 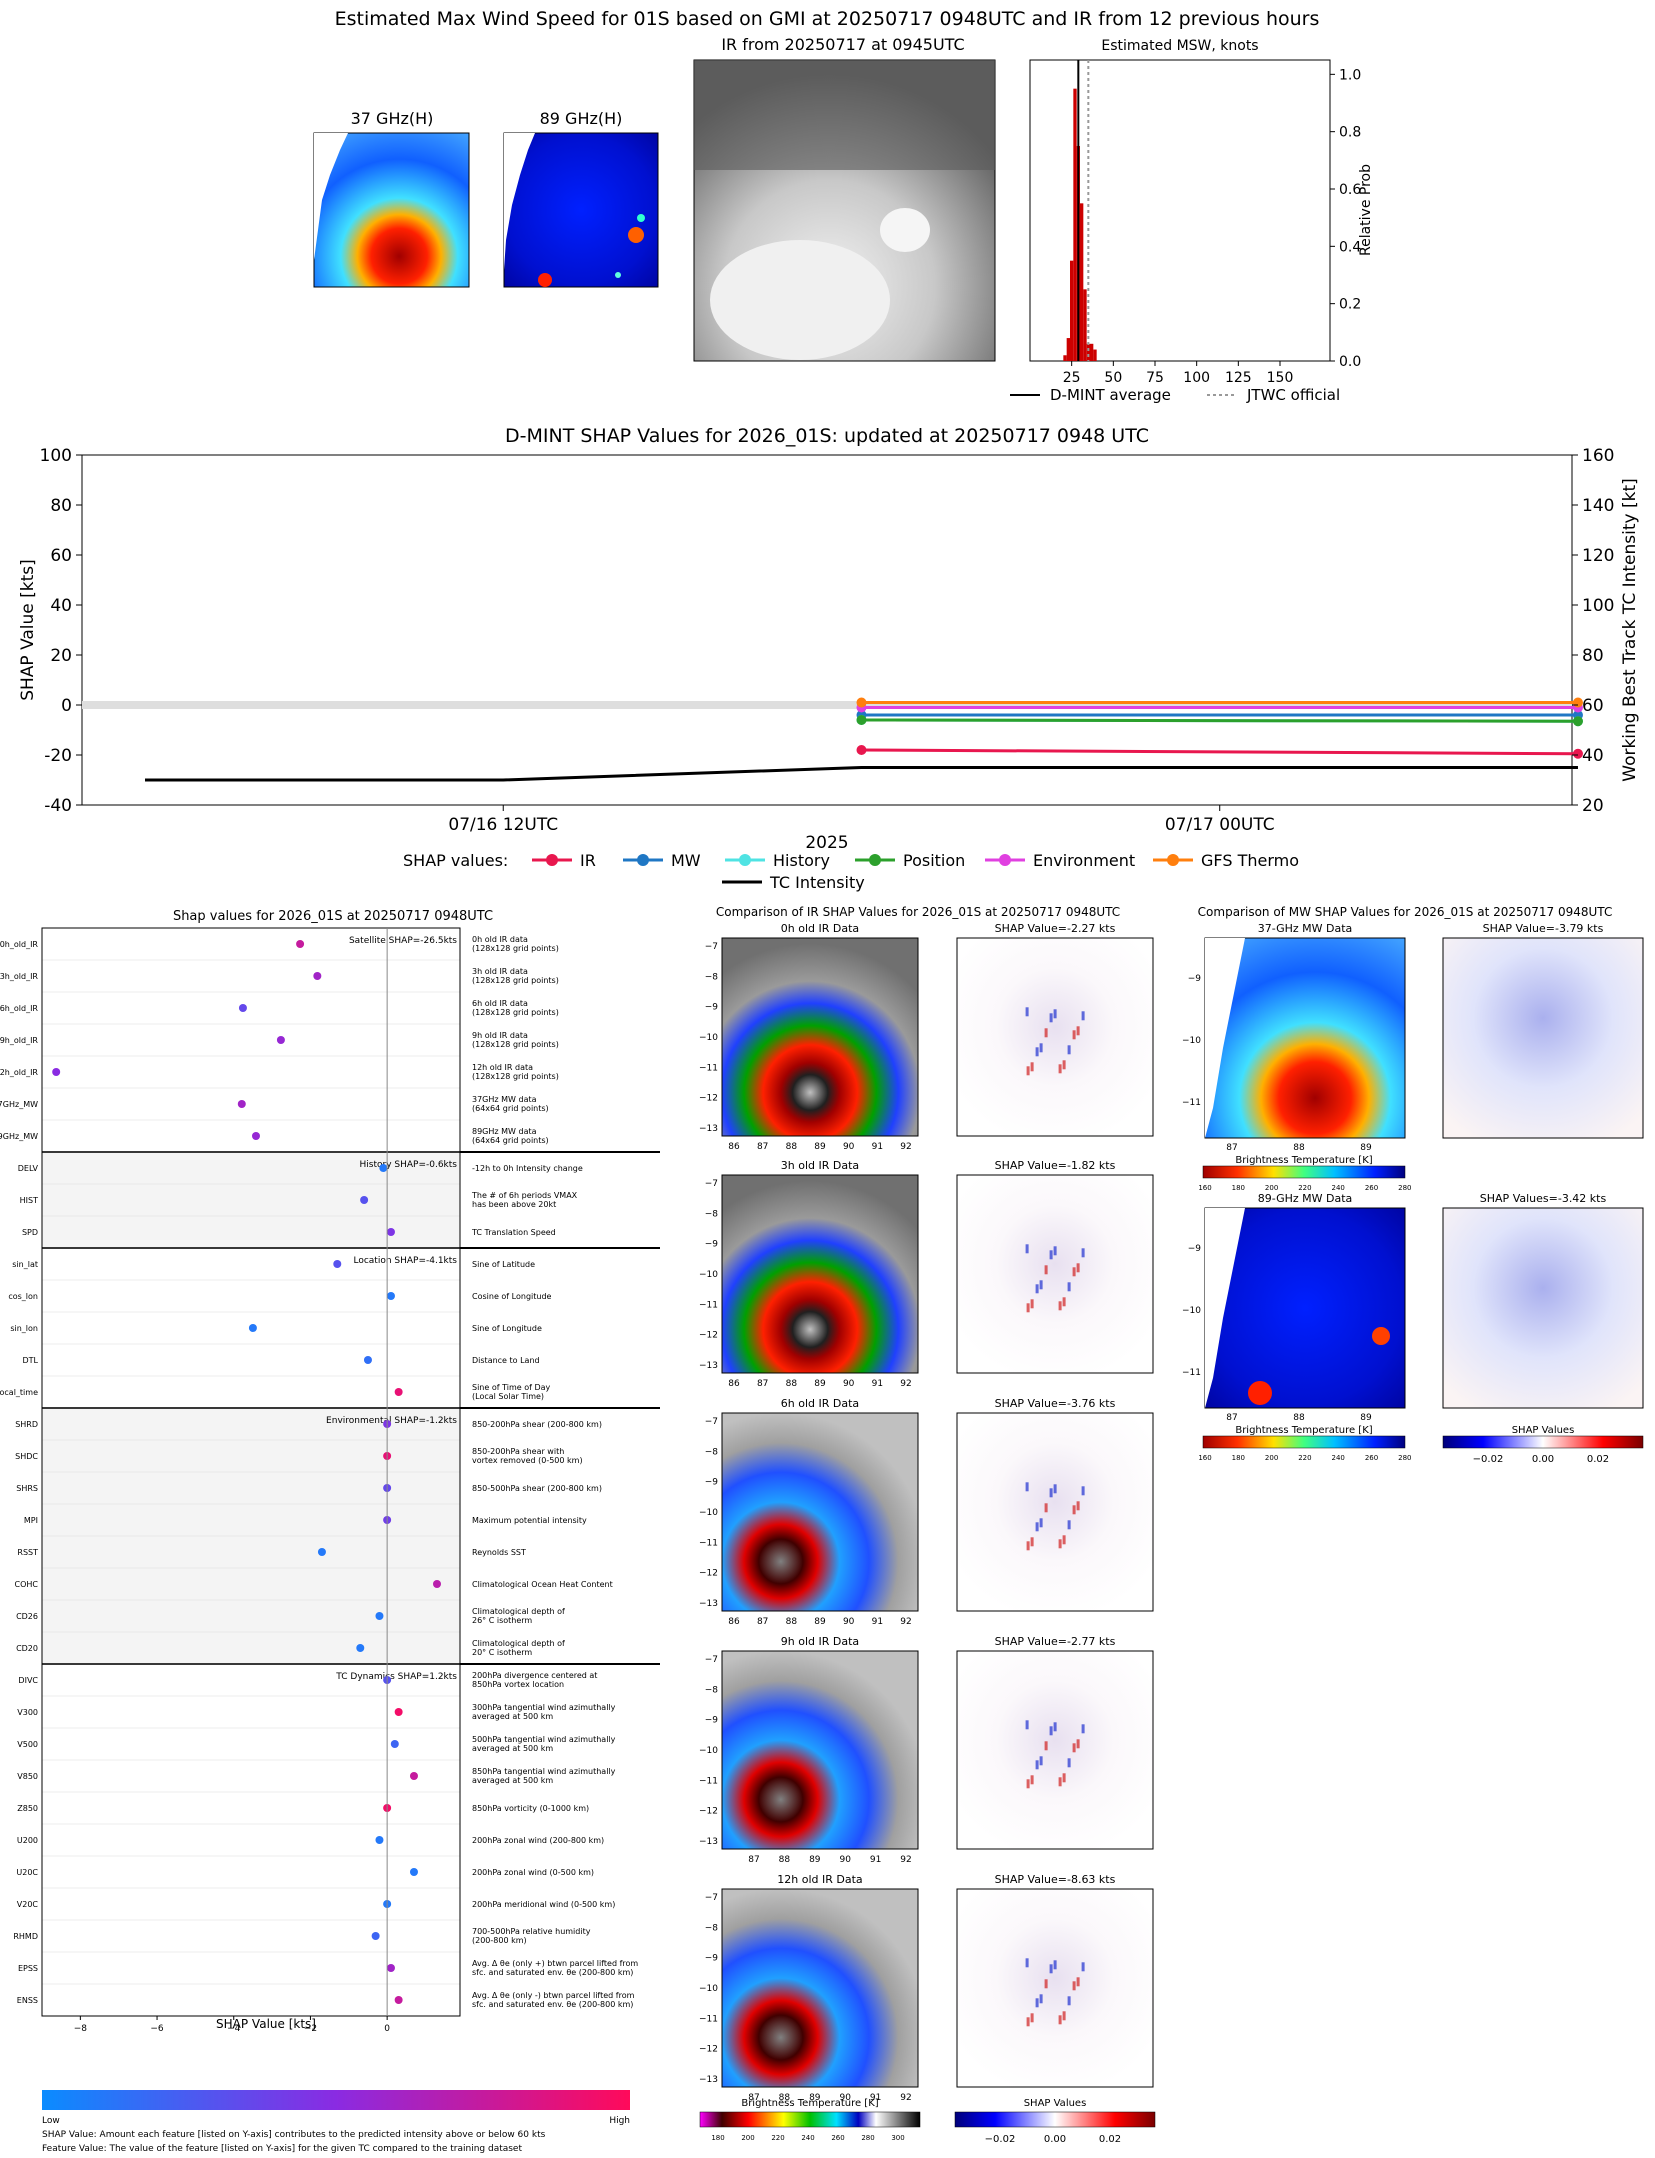 What do you see at coordinates (1055, 2119) in the screenshot?
I see `ir-shap-colorbar` at bounding box center [1055, 2119].